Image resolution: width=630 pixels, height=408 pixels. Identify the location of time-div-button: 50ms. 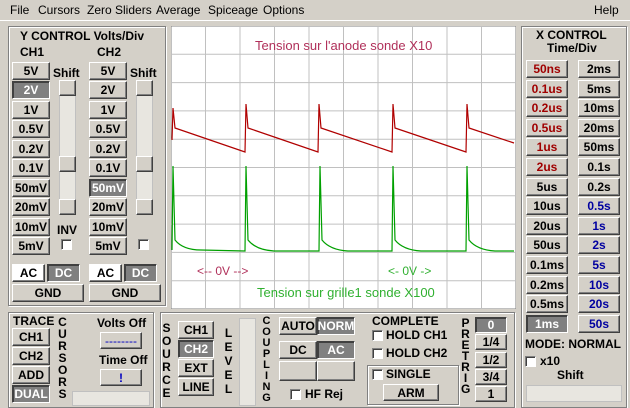
(599, 147).